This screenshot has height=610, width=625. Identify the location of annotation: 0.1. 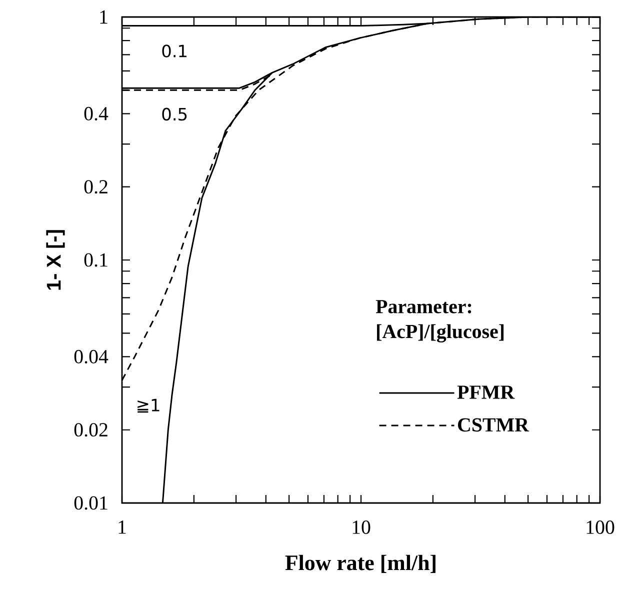
(174, 51).